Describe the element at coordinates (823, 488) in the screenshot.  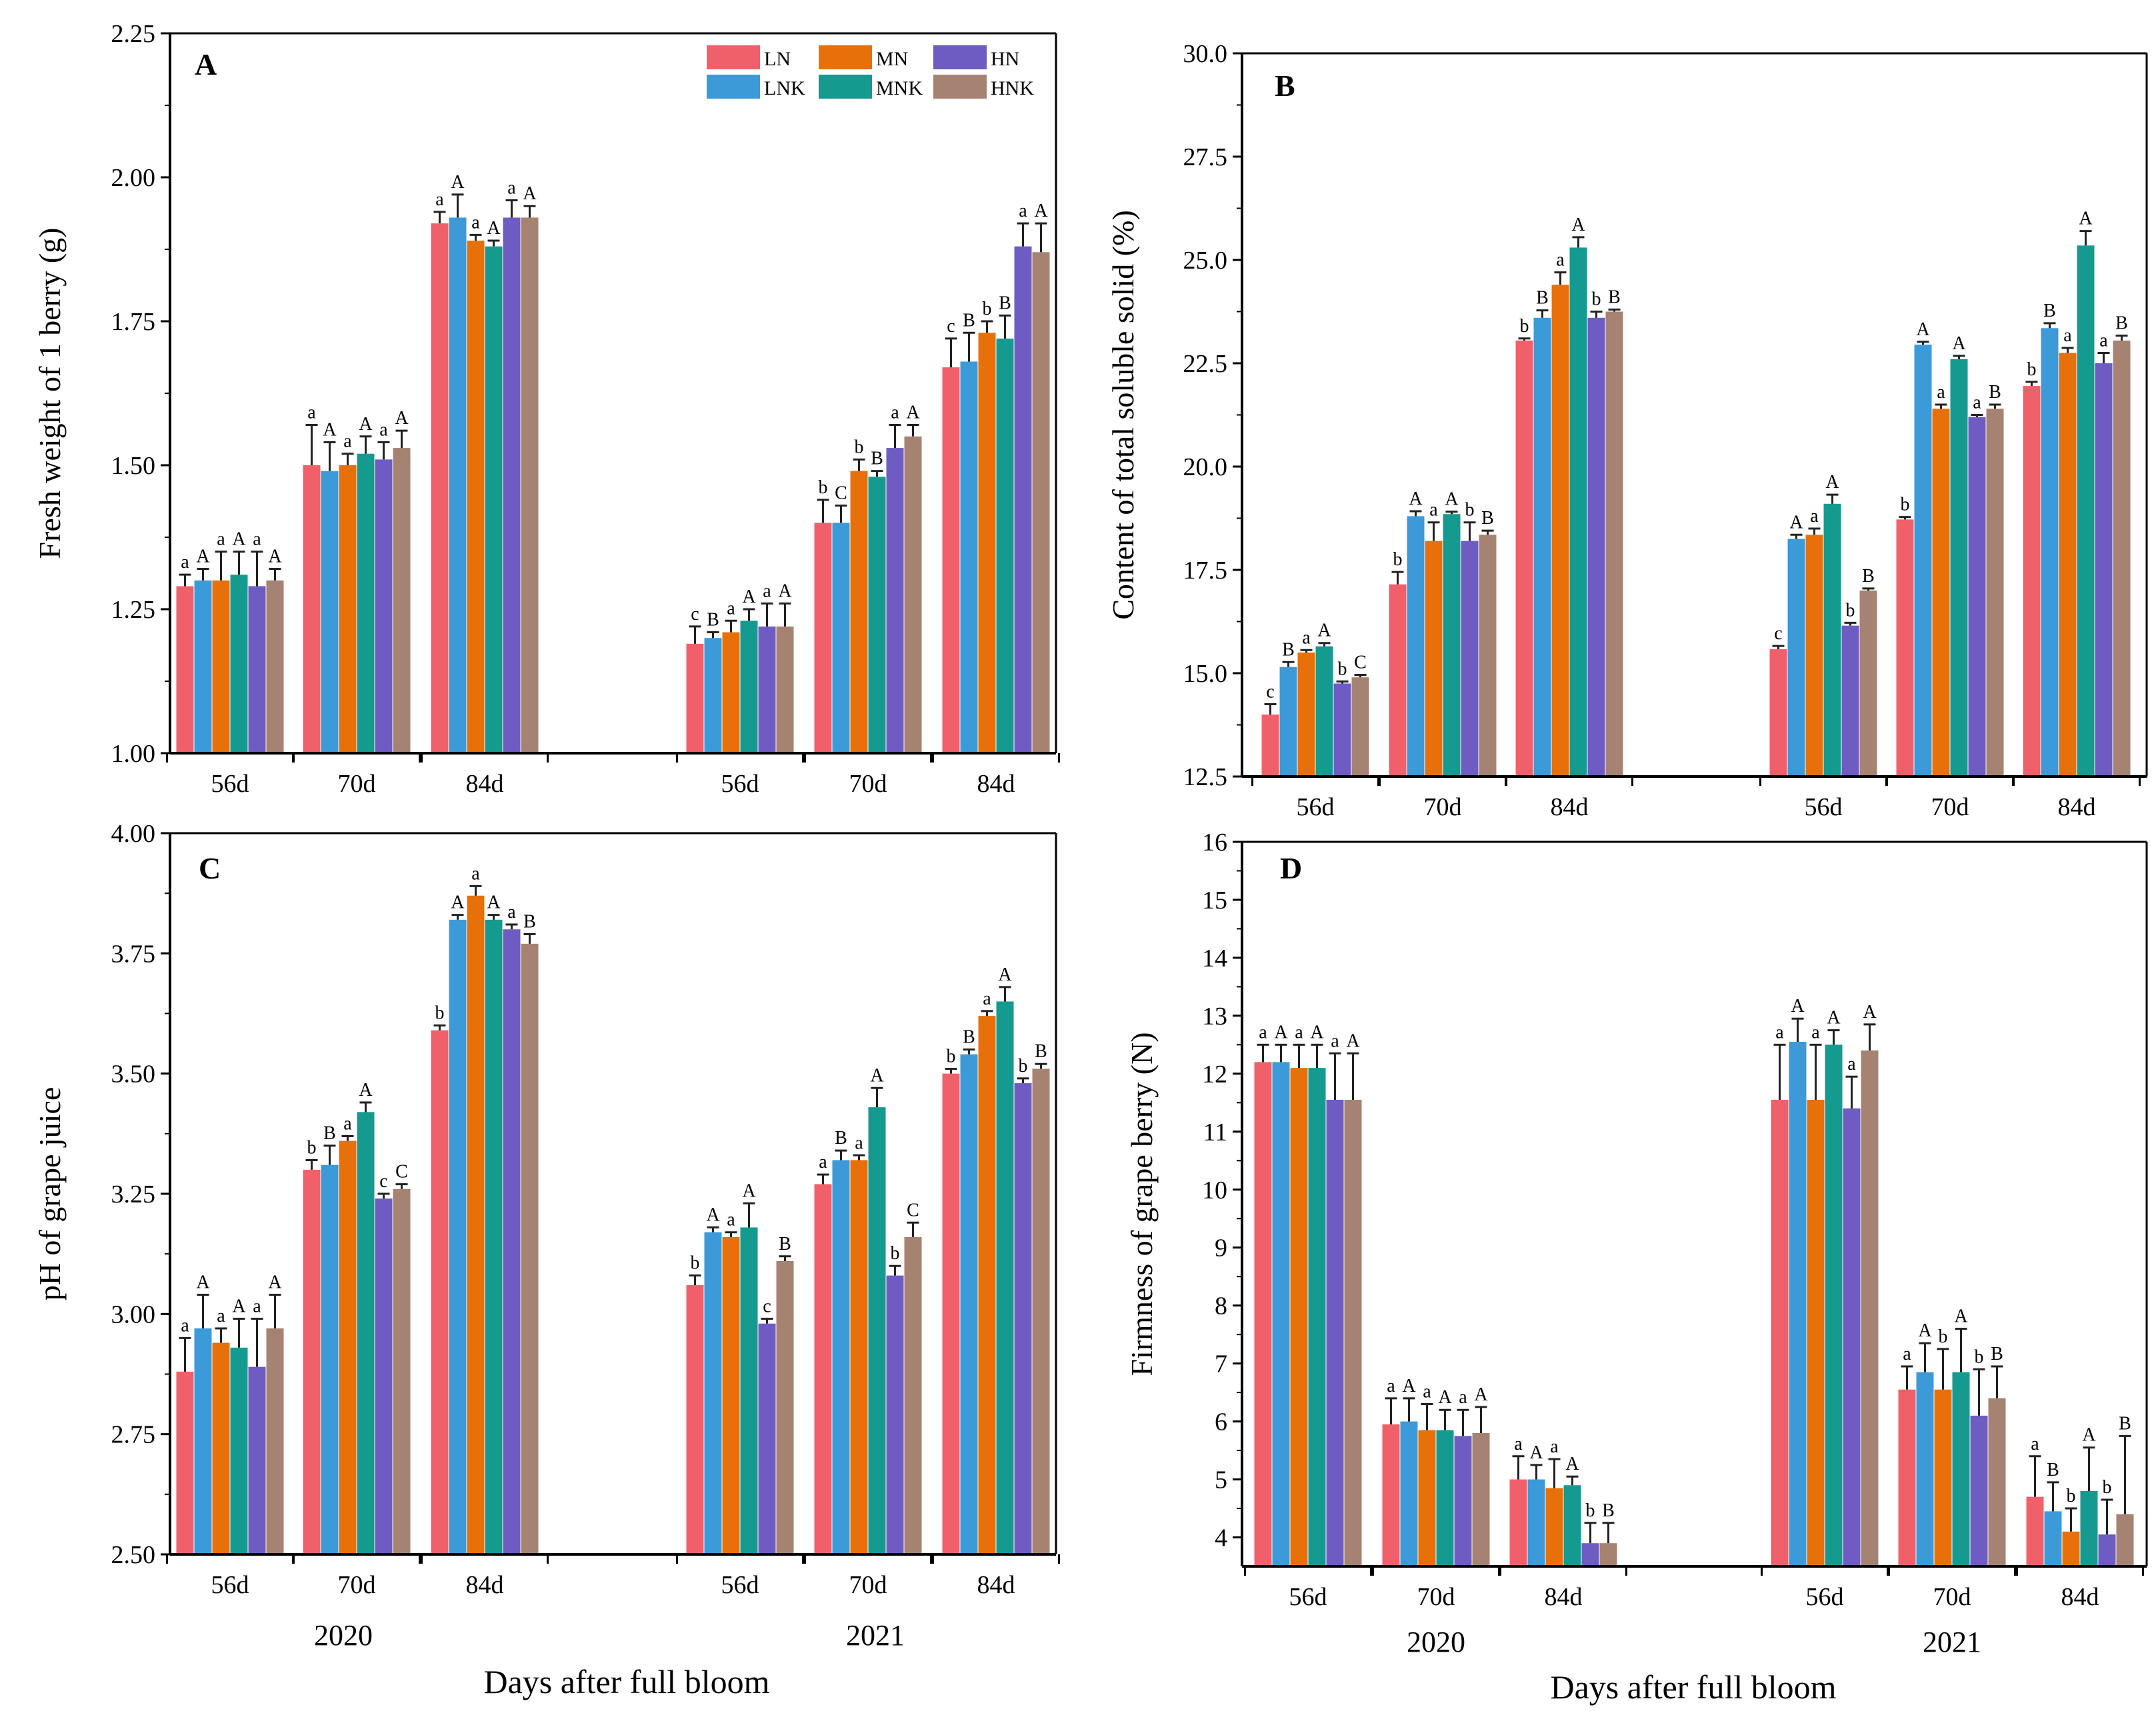
I see `sig-letter-a-ln-4: b` at that location.